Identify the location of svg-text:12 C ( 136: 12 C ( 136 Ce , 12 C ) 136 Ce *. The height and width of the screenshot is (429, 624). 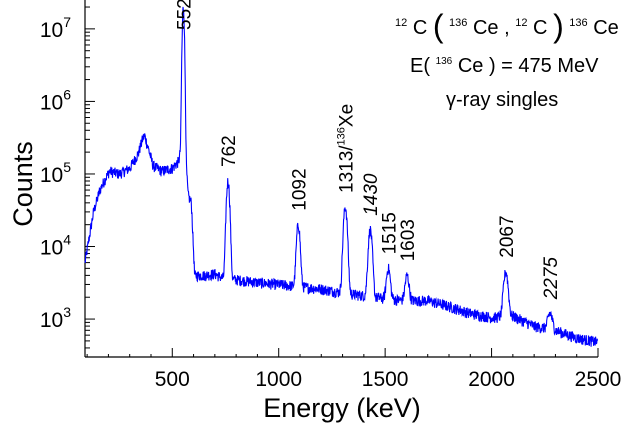
(509, 26).